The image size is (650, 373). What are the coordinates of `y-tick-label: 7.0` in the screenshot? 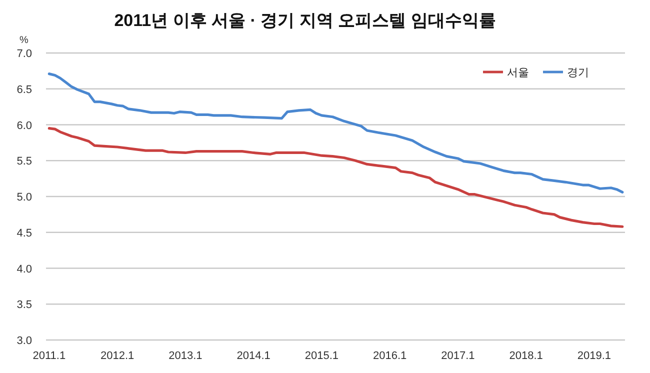 It's located at (24, 54).